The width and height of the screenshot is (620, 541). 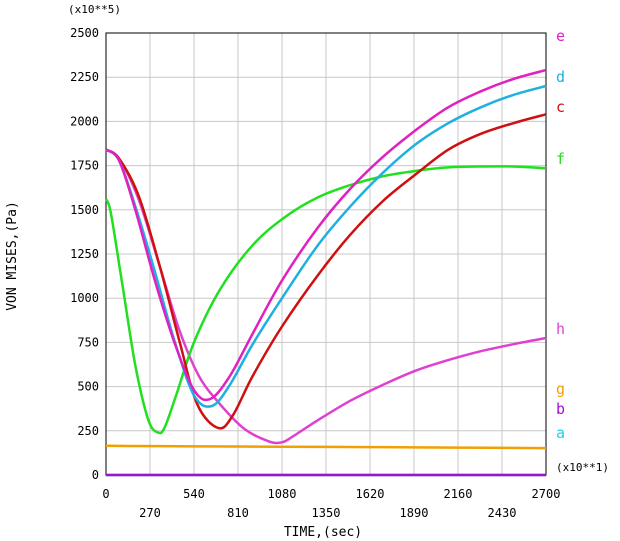 What do you see at coordinates (238, 513) in the screenshot?
I see `x-tick-label: 810` at bounding box center [238, 513].